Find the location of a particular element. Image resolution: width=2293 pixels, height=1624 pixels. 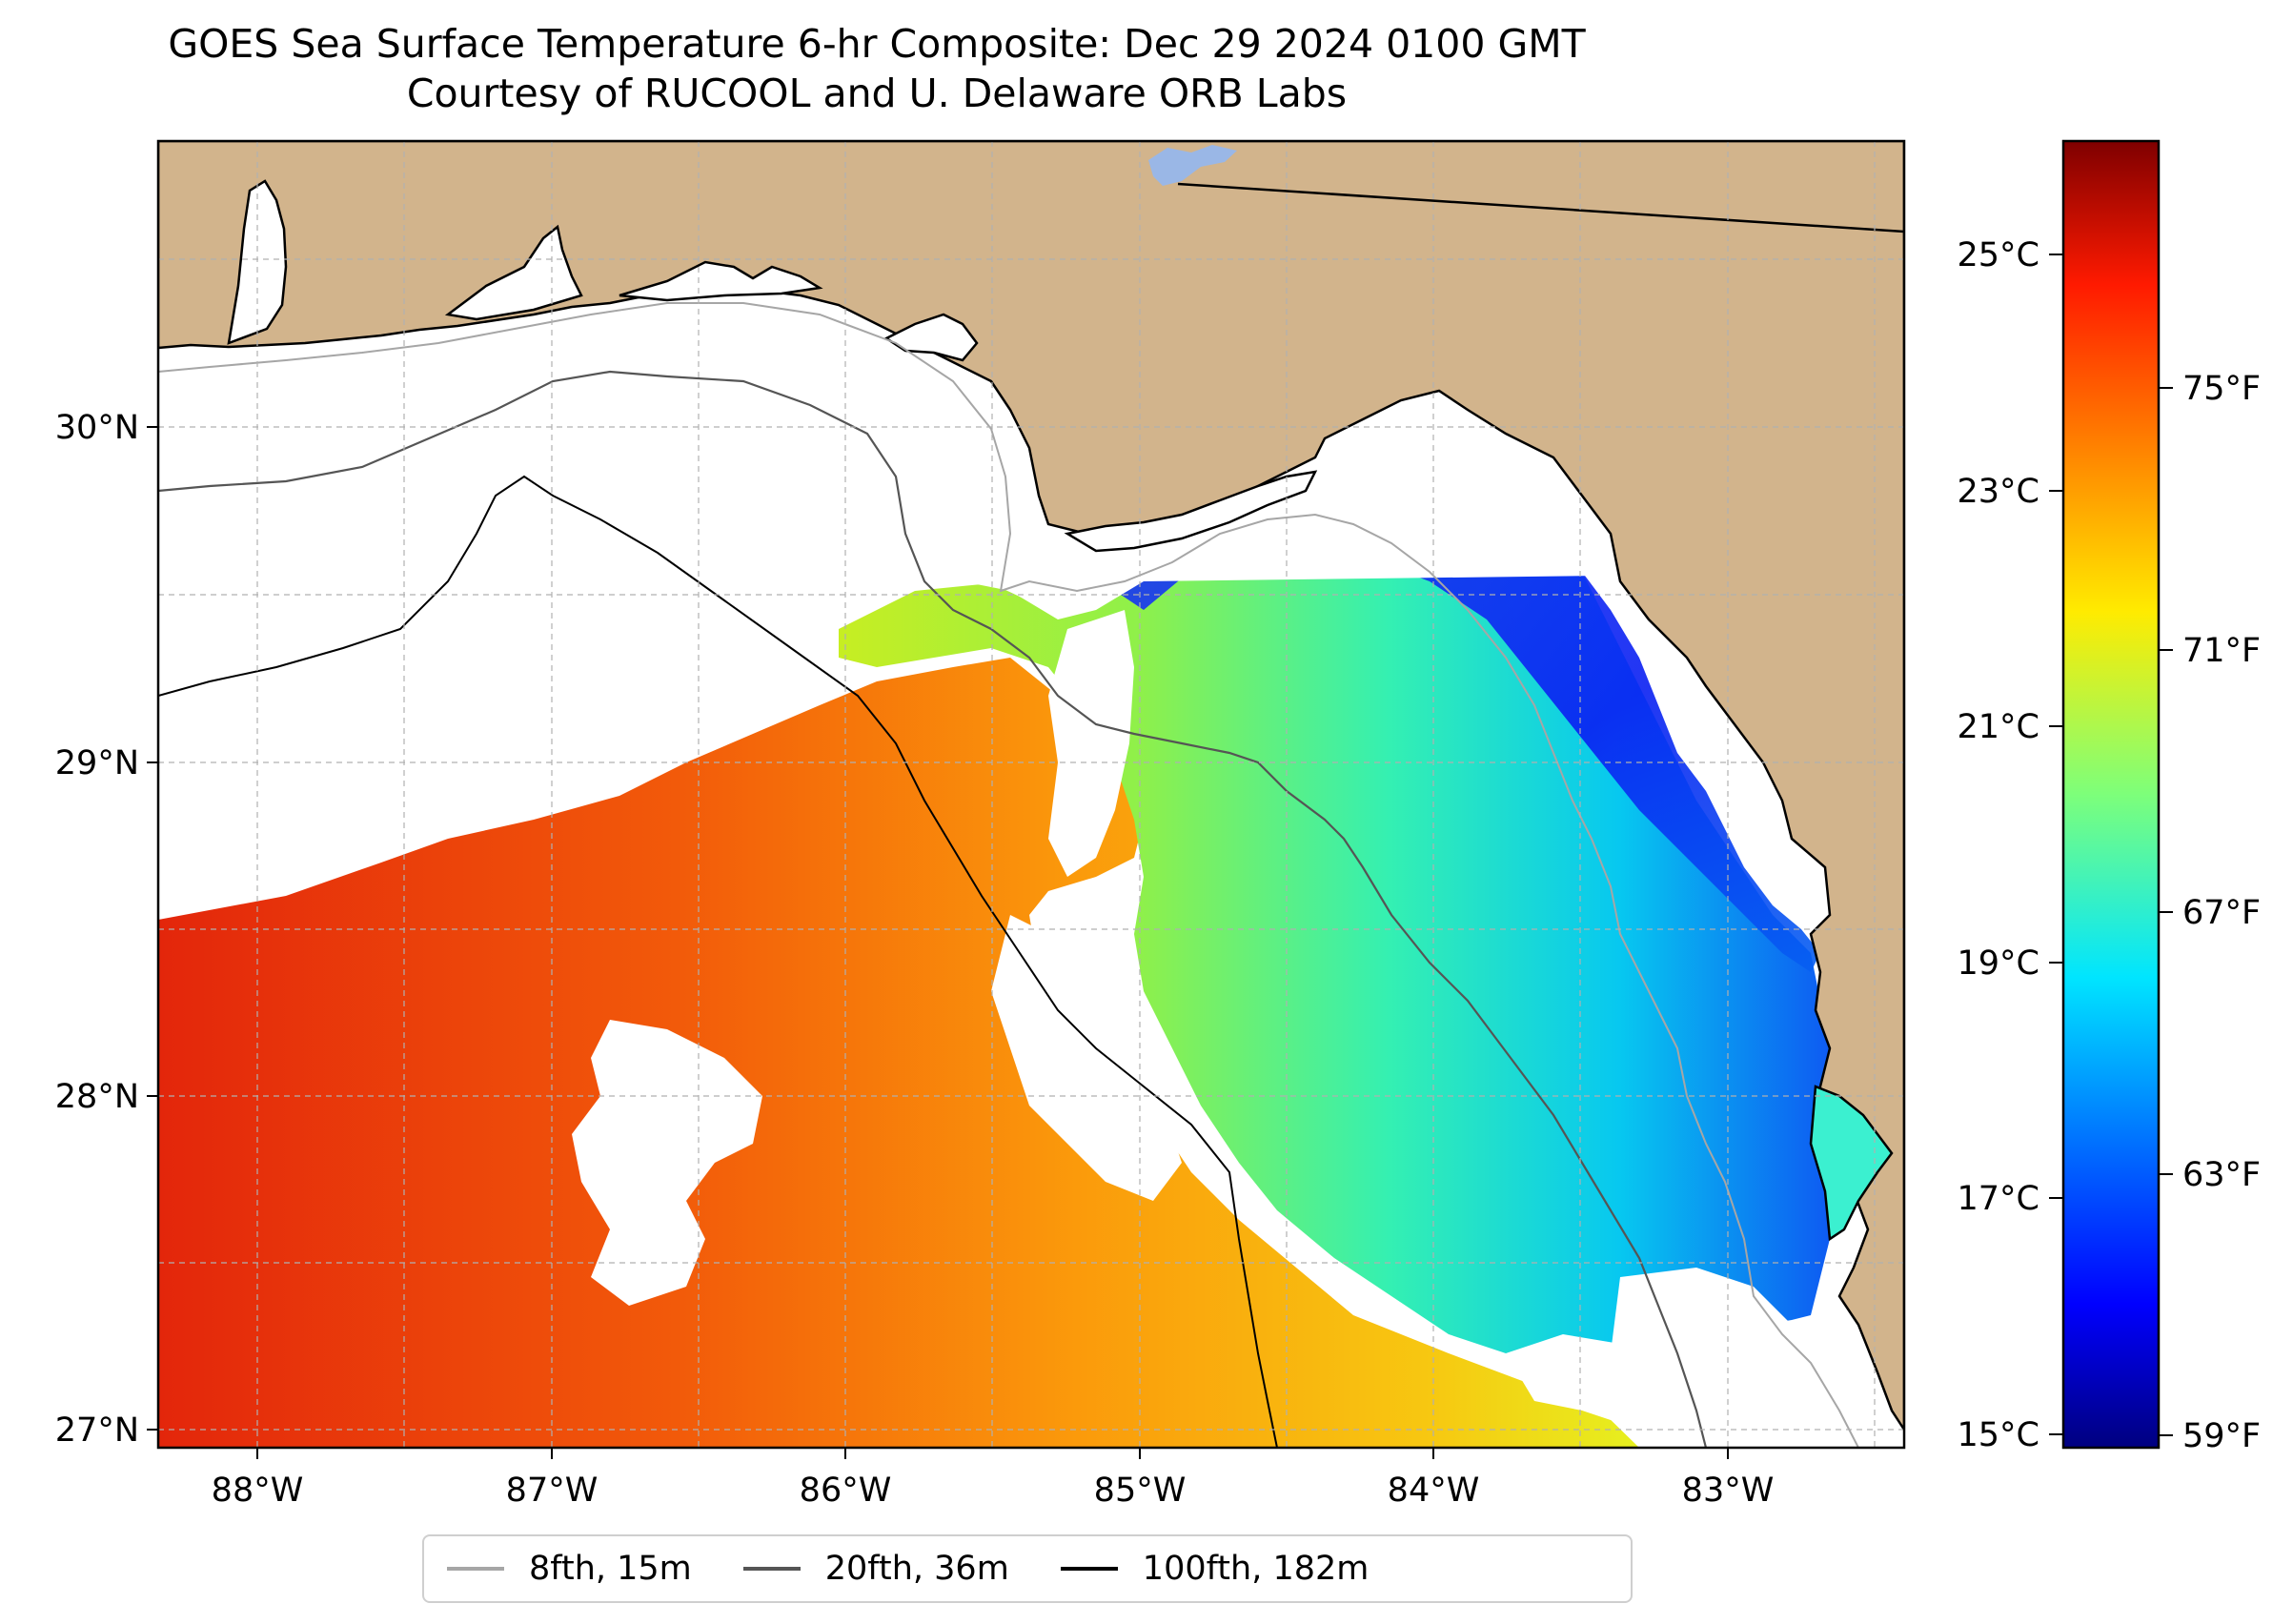

state-border is located at coordinates (1541, 207).